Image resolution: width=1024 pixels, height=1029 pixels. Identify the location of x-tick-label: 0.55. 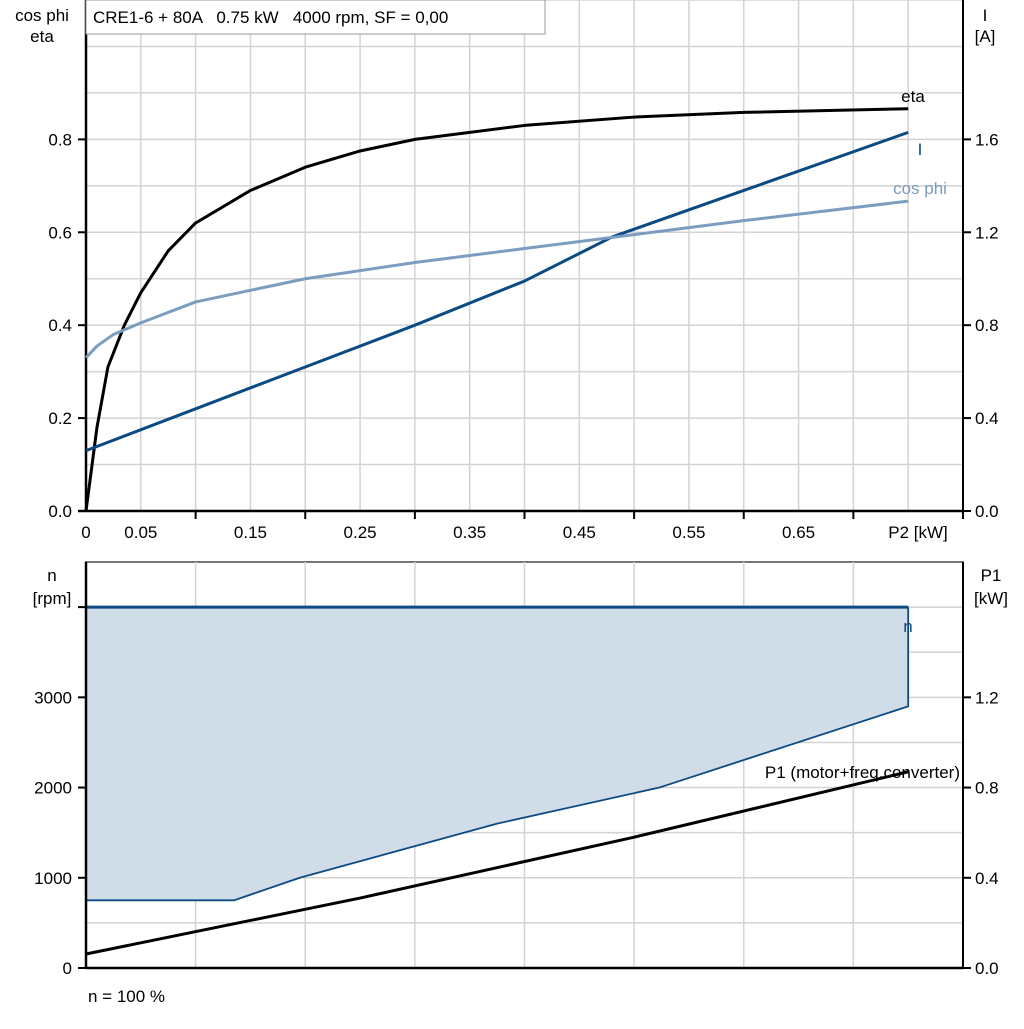
(688, 532).